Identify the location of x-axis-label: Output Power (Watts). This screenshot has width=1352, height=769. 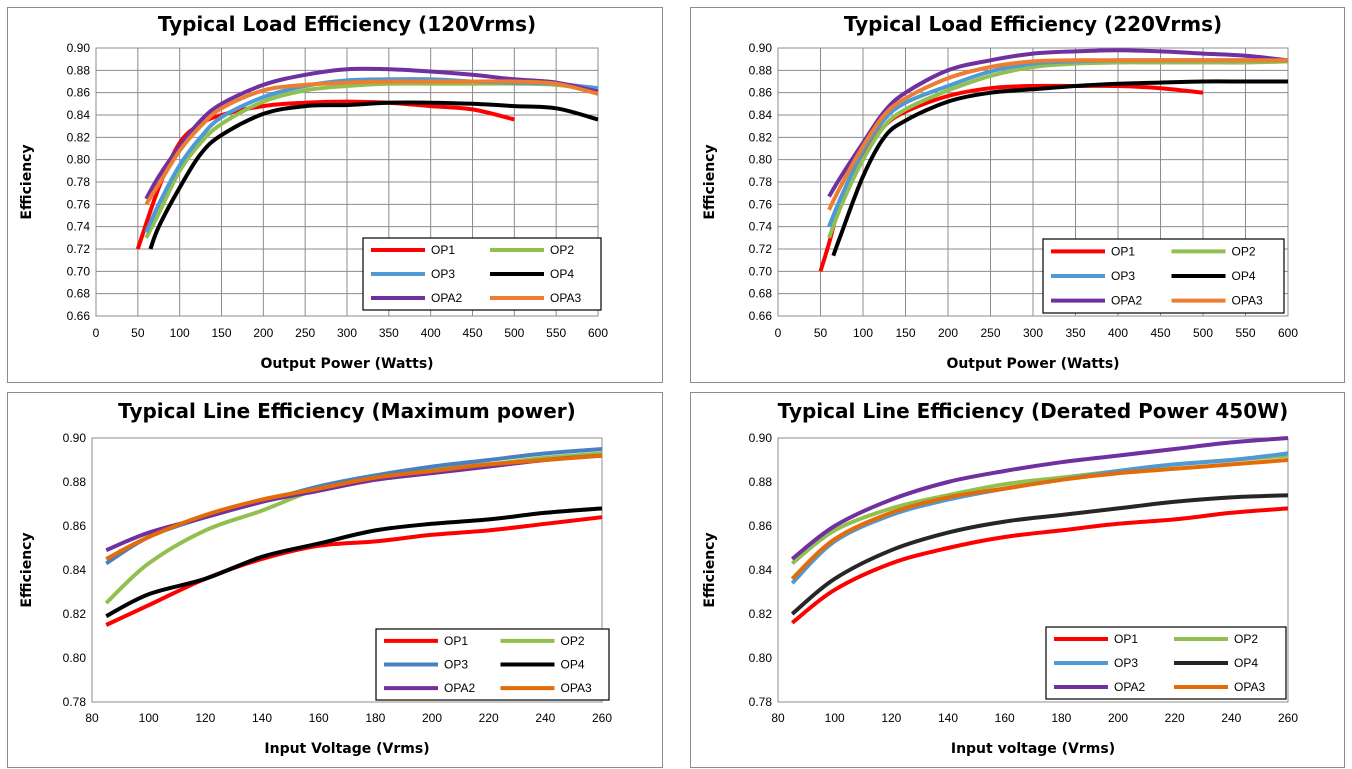
(346, 364).